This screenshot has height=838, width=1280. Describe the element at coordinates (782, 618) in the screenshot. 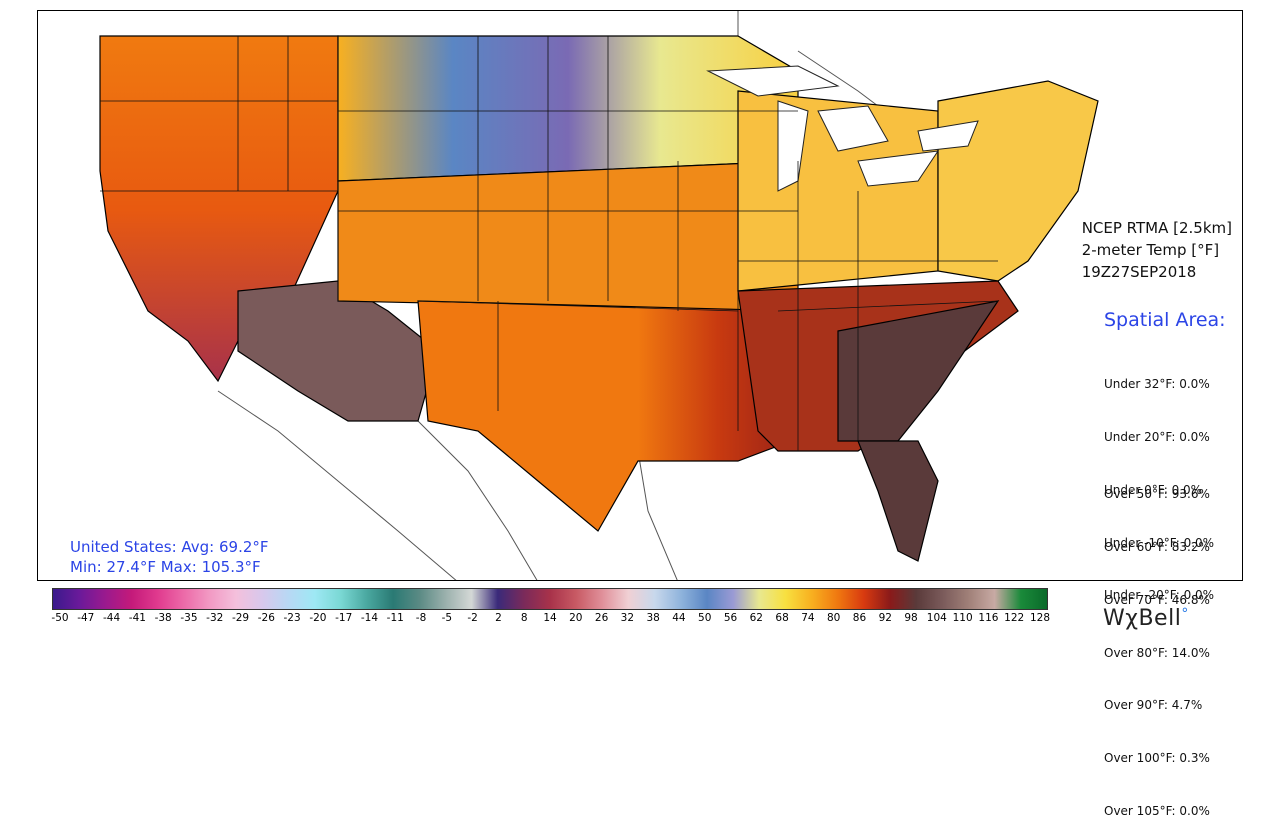

I see `colorbar-tick: 68` at that location.